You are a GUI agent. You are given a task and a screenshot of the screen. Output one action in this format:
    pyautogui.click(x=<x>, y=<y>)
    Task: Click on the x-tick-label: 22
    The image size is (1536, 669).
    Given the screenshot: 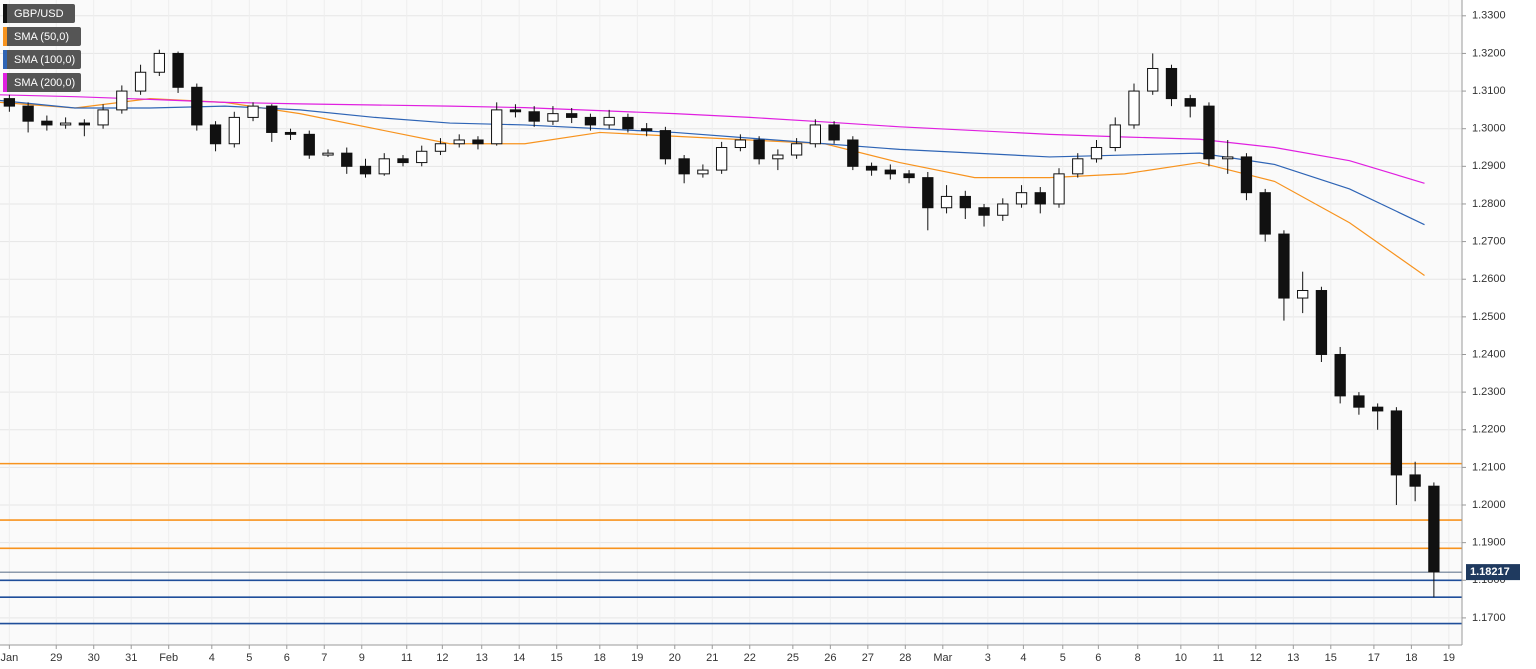 What is the action you would take?
    pyautogui.click(x=750, y=658)
    